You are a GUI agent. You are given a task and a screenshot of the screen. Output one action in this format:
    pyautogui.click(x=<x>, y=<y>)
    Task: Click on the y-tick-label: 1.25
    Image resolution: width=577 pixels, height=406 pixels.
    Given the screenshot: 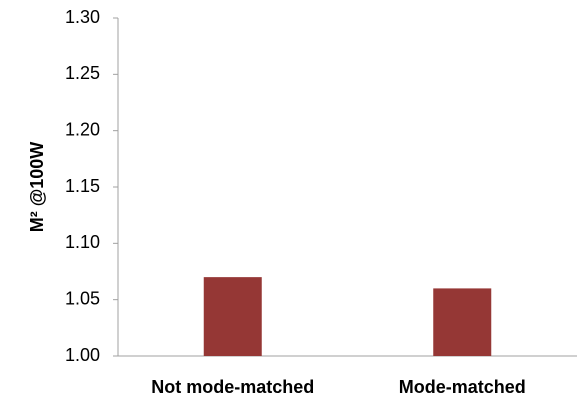 What is the action you would take?
    pyautogui.click(x=82, y=73)
    